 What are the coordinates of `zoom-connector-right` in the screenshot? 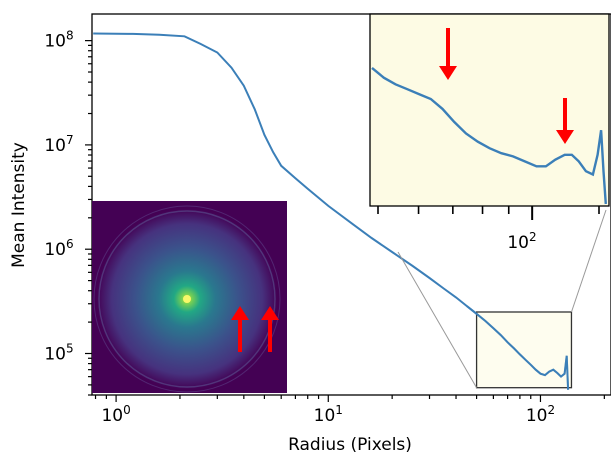 It's located at (588, 261).